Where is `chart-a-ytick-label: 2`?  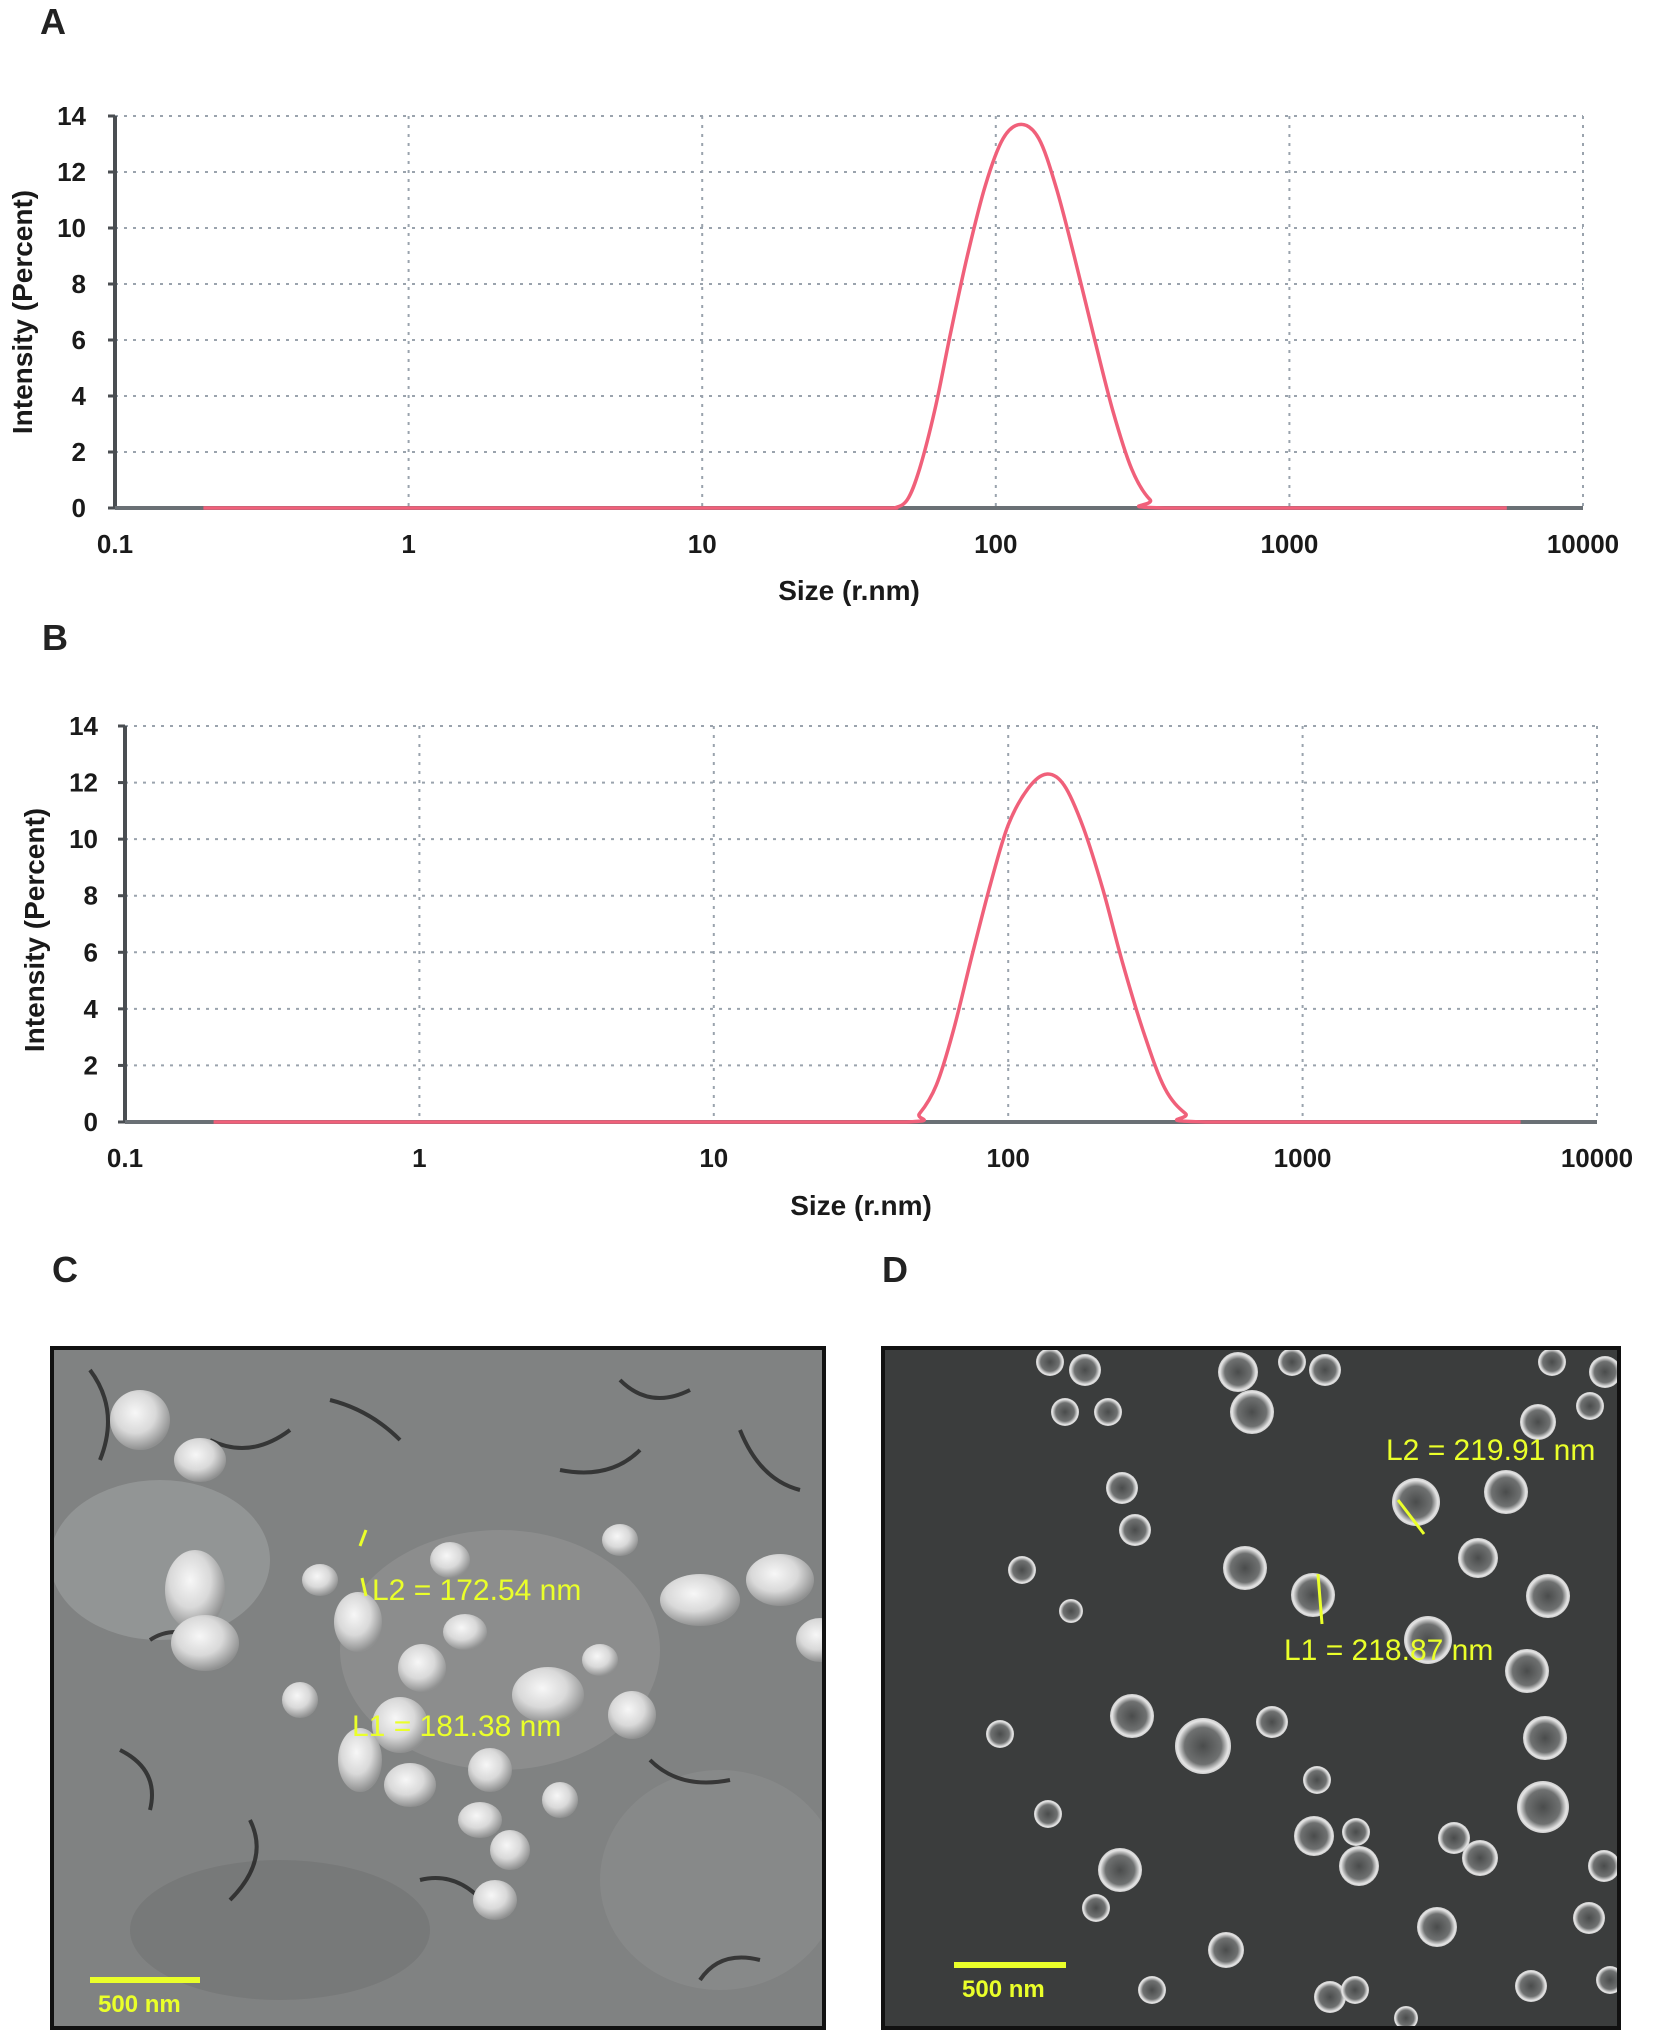 chart-a-ytick-label: 2 is located at coordinates (79, 452).